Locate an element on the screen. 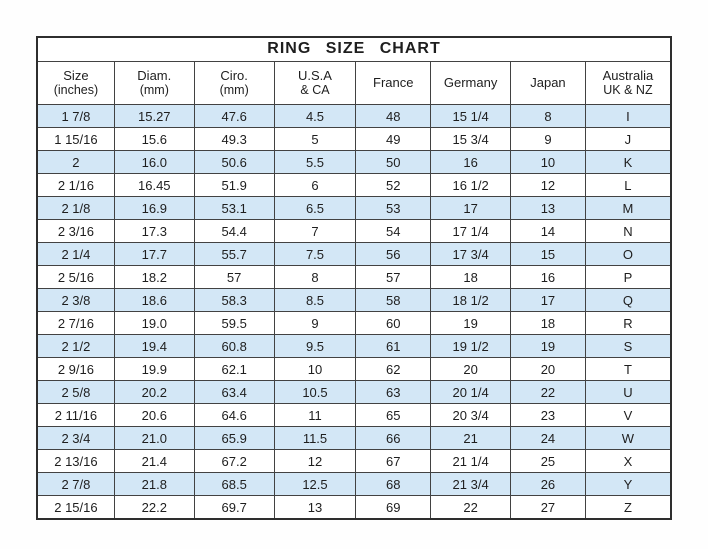 The width and height of the screenshot is (708, 549). cell: 68 is located at coordinates (393, 484).